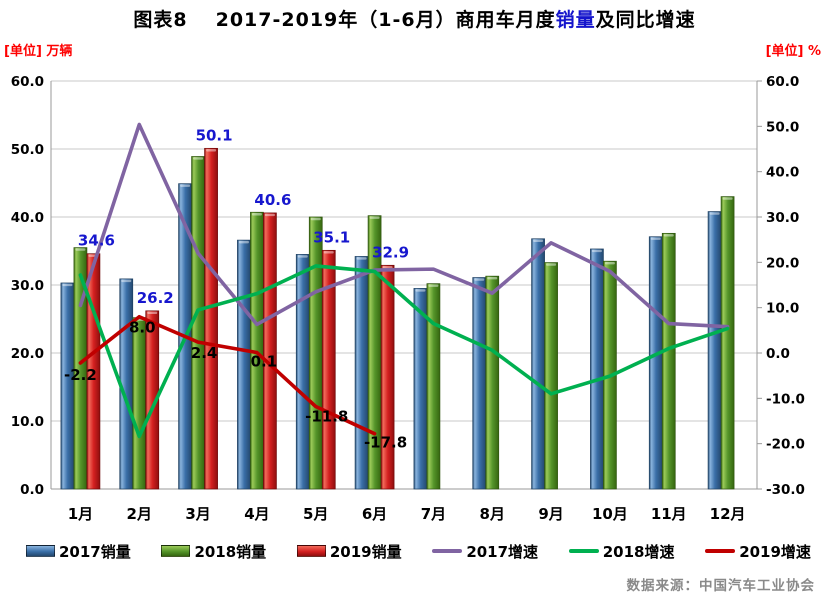 The height and width of the screenshot is (605, 829). Describe the element at coordinates (27, 286) in the screenshot. I see `left-axis-tick-label: 30.0` at that location.